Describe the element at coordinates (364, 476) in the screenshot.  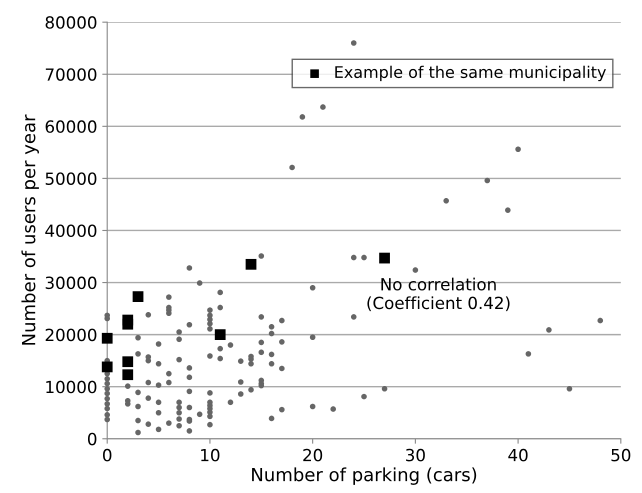
I see `x-axis-title: Number of parking (cars)` at that location.